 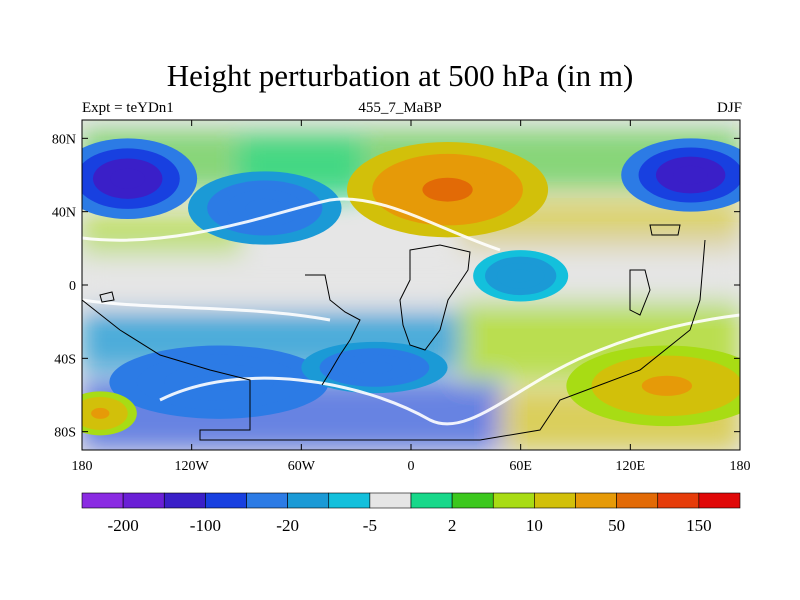 I want to click on plot-title: Height perturbation at 500 hPa (in m), so click(x=400, y=75).